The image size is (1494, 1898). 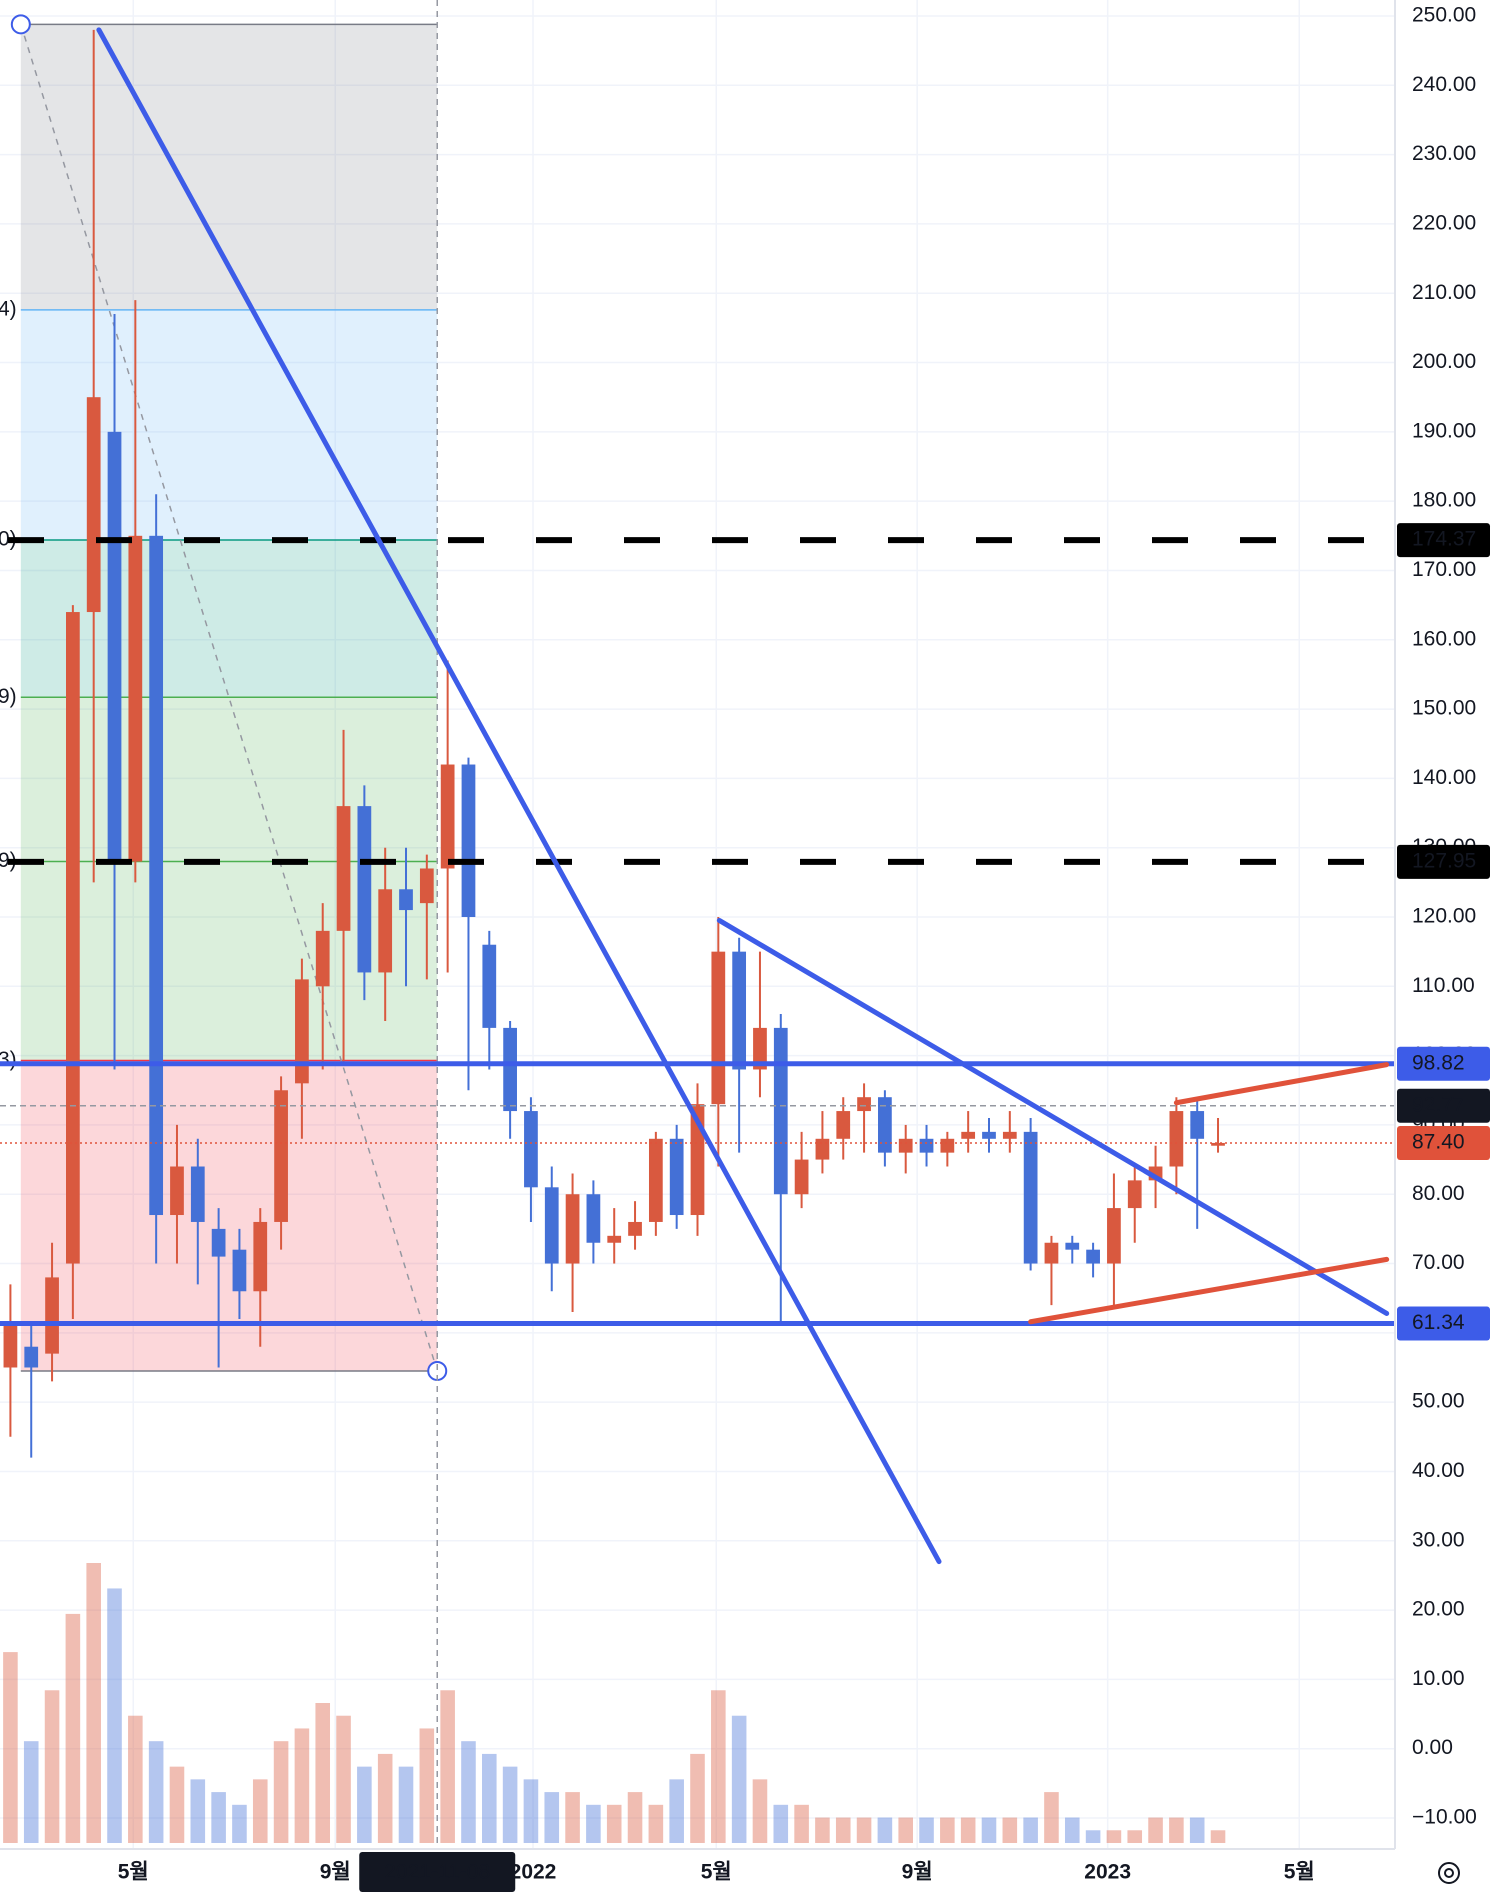 What do you see at coordinates (1438, 1401) in the screenshot?
I see `y-tick-label: 50.00` at bounding box center [1438, 1401].